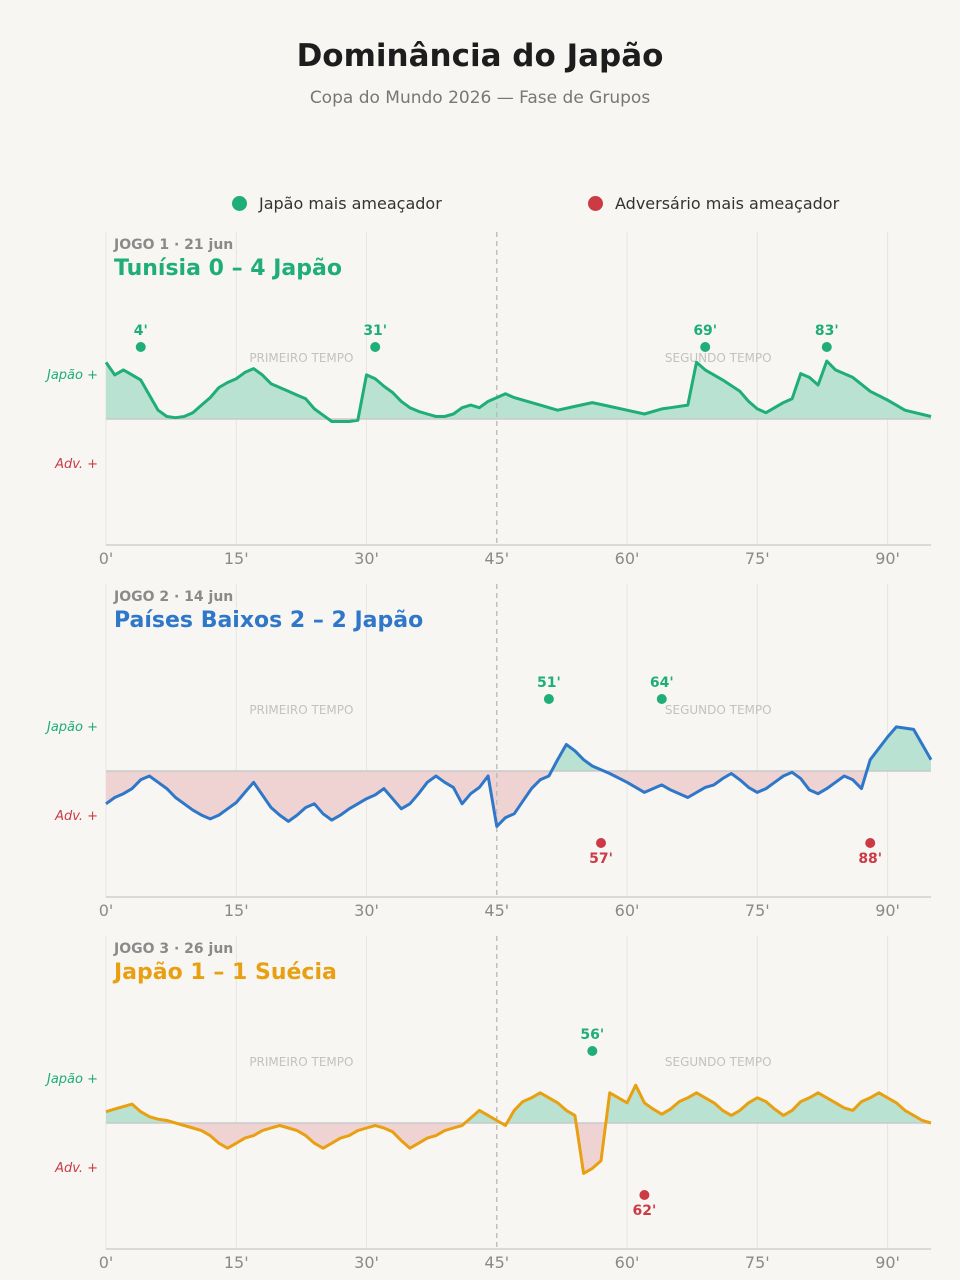  I want to click on japan-event-label: 4', so click(141, 331).